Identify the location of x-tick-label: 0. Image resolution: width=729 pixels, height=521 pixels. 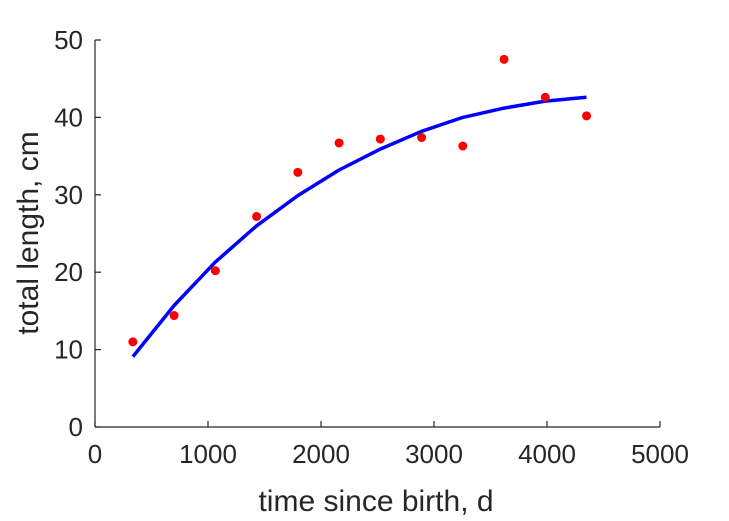
(95, 454).